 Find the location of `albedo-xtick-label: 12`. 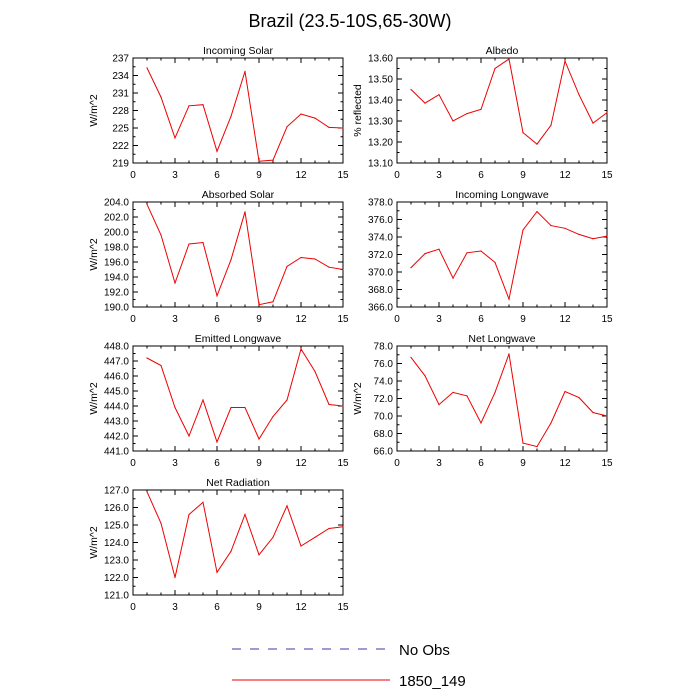

albedo-xtick-label: 12 is located at coordinates (565, 175).